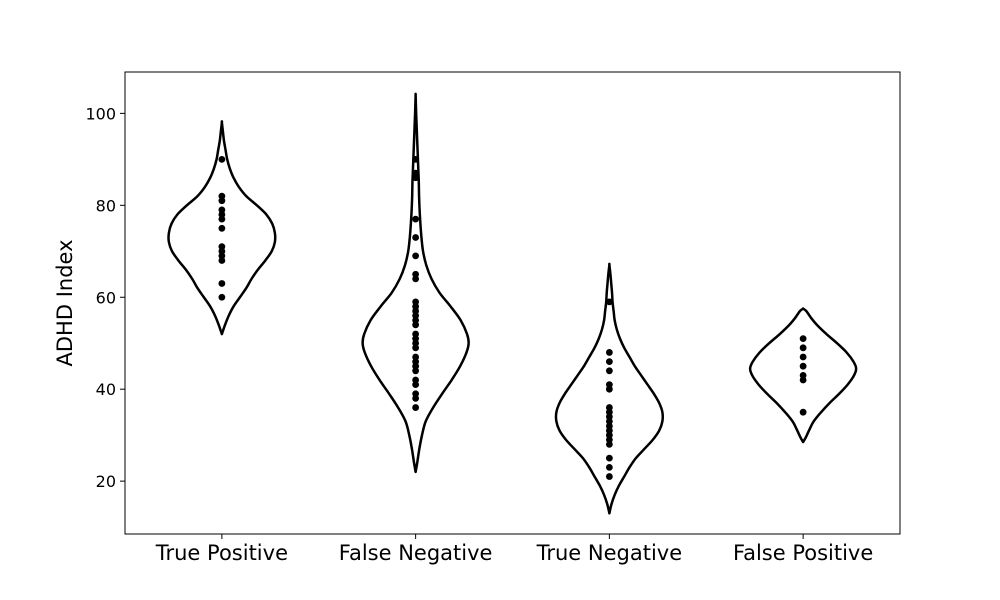  I want to click on y-tick-label: 80, so click(106, 205).